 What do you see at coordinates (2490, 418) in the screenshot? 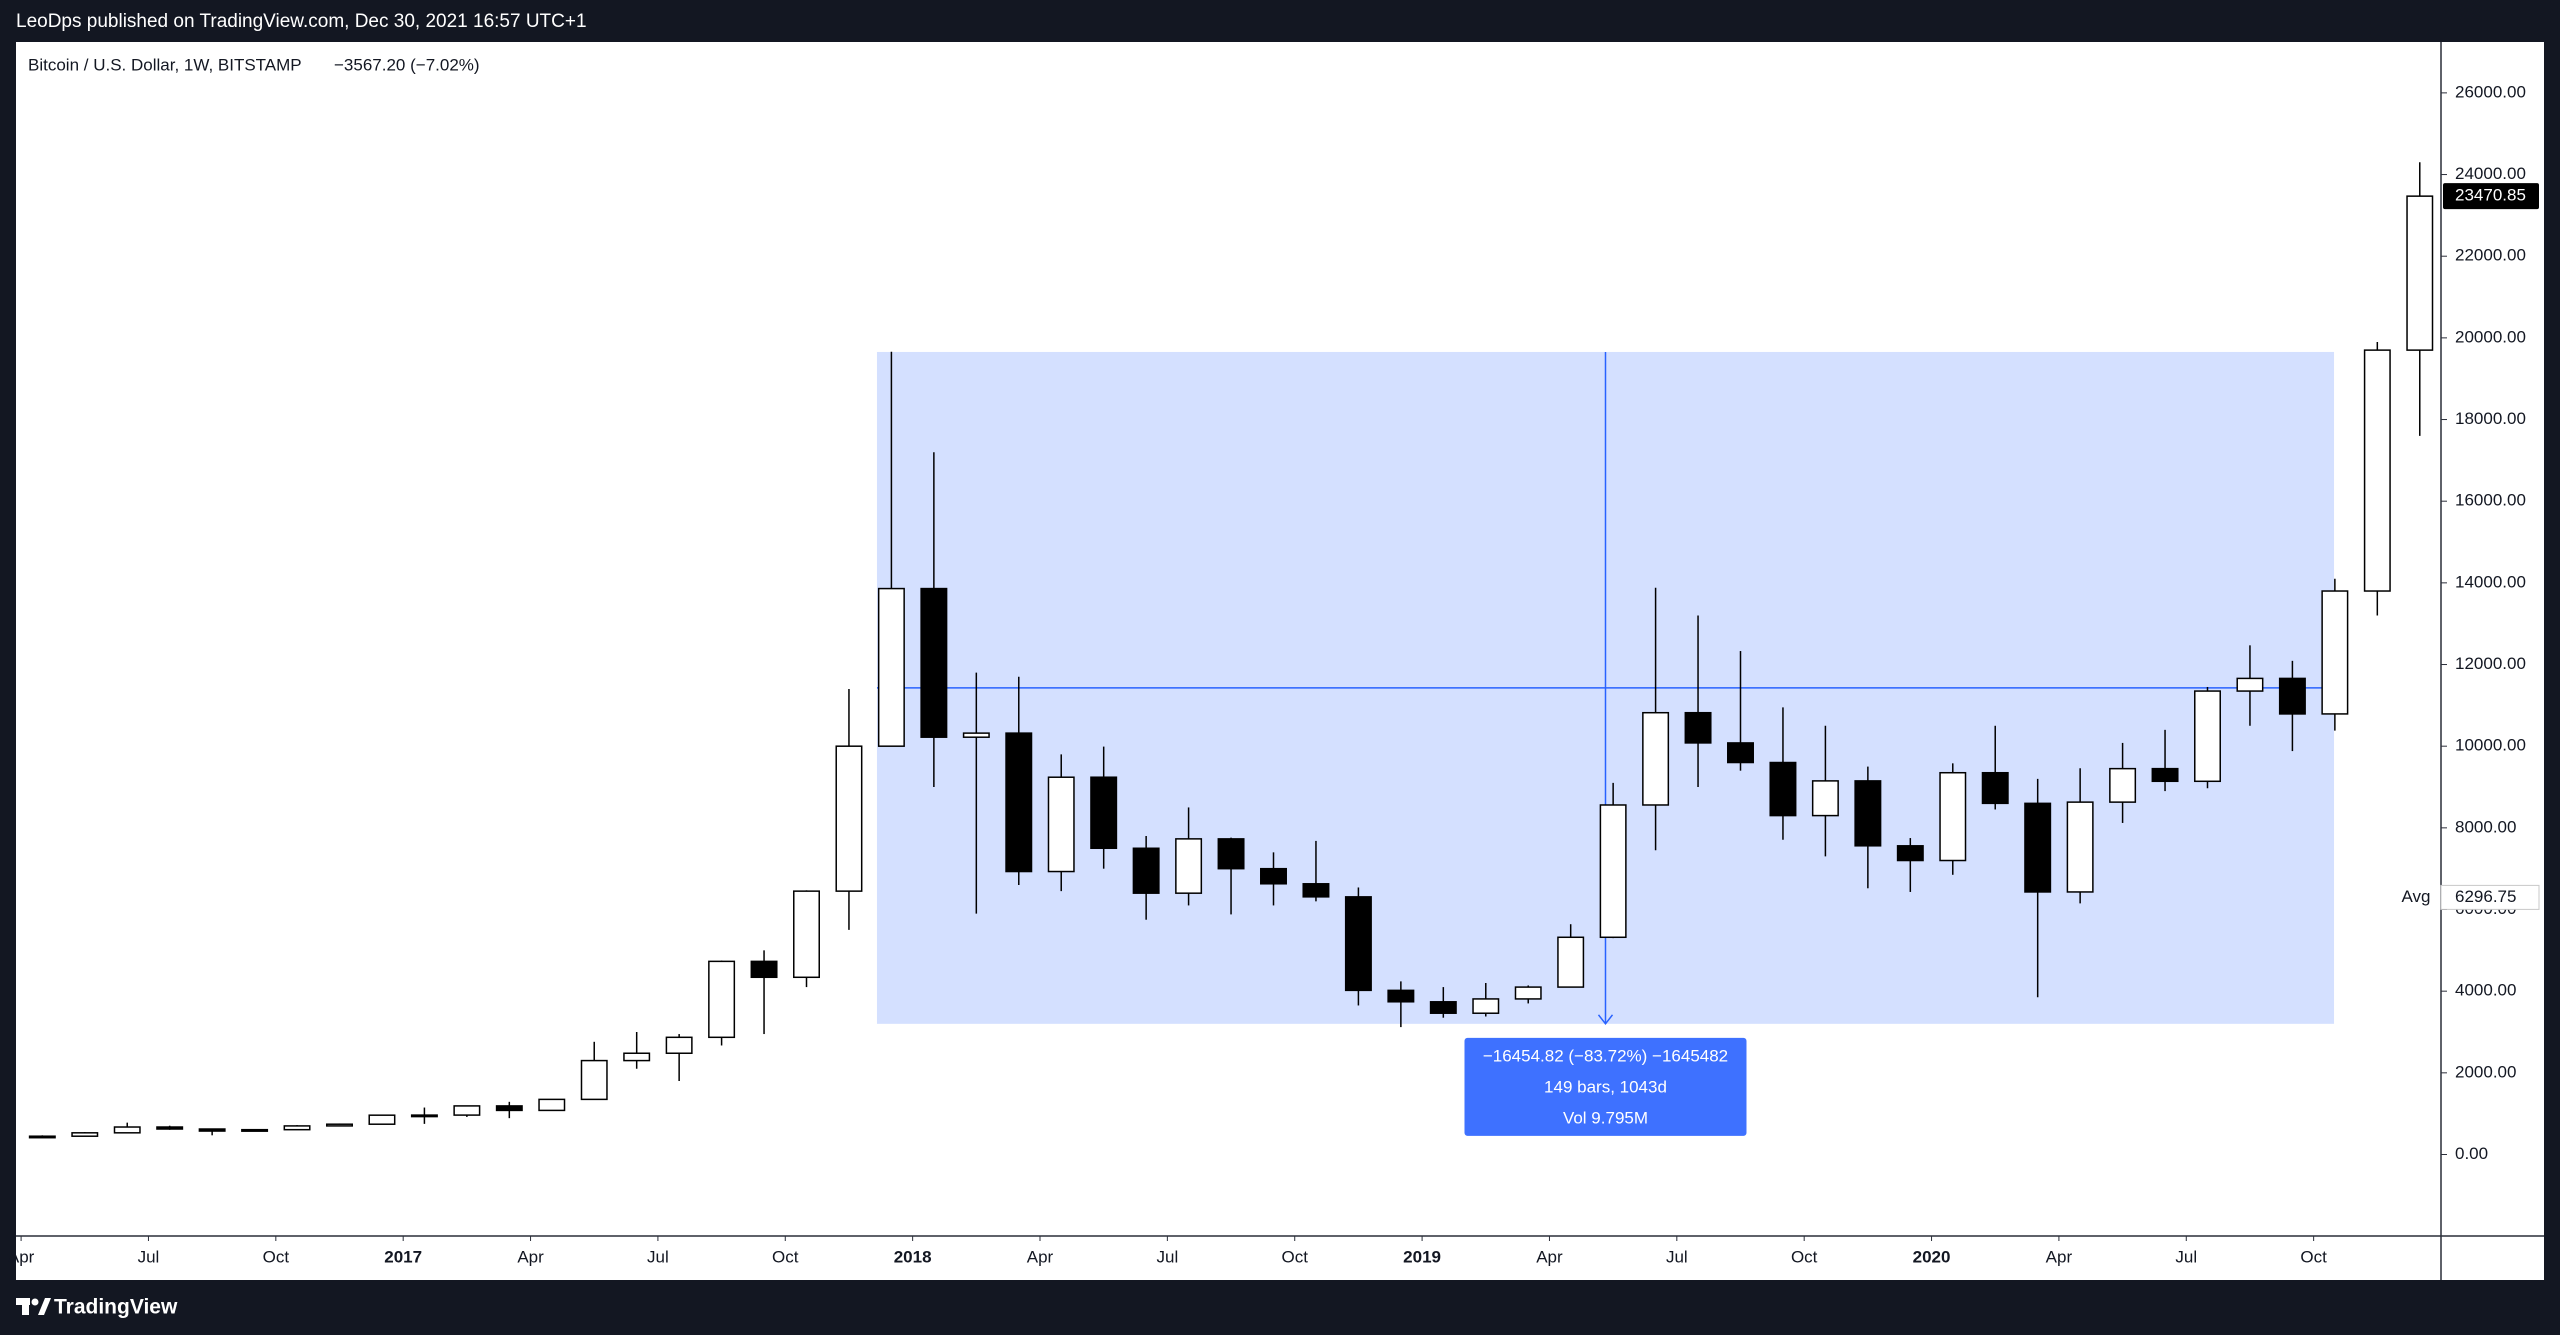
I see `y-tick-label: 18000.00` at bounding box center [2490, 418].